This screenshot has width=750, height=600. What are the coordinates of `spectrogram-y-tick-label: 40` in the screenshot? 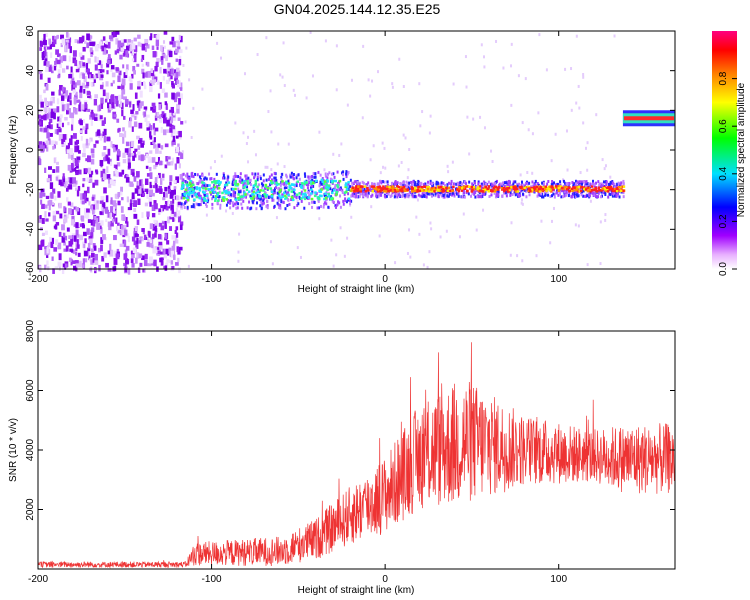 It's located at (30, 71).